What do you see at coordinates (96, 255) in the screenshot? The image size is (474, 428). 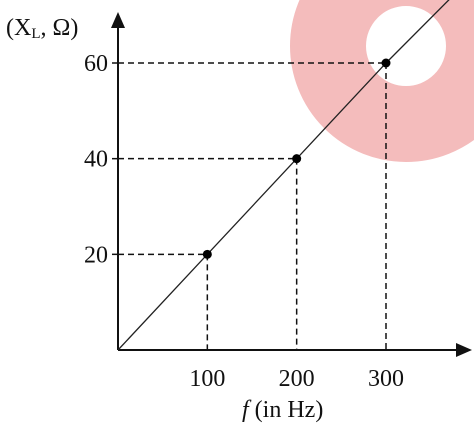 I see `y-tick-label-20: 20` at bounding box center [96, 255].